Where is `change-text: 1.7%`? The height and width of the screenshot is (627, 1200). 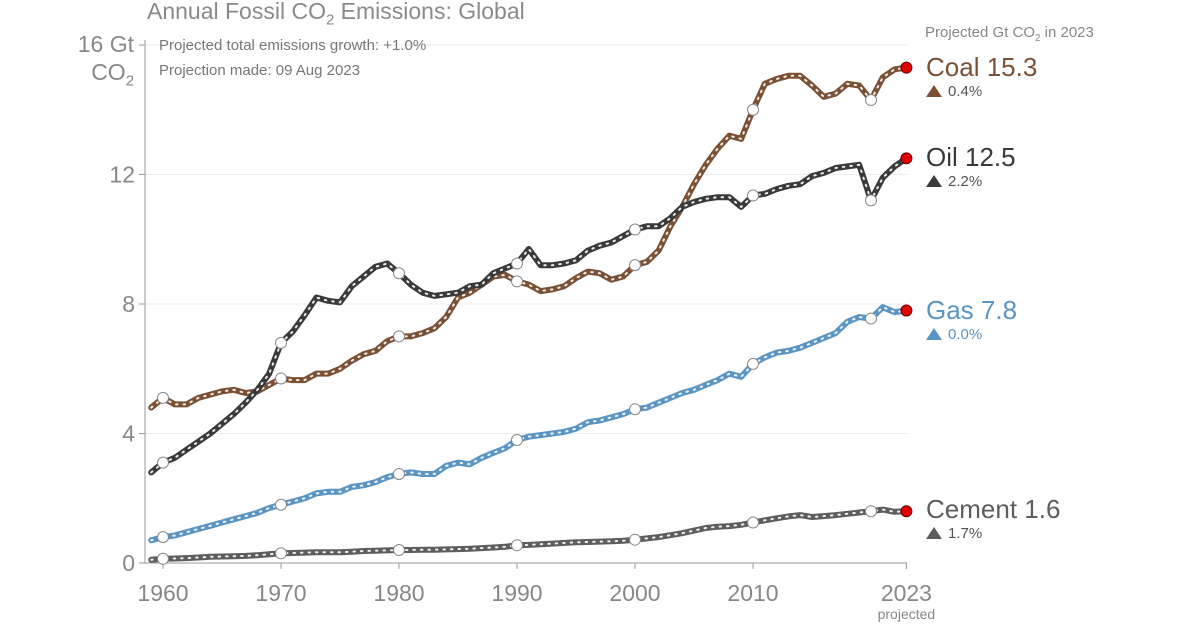 change-text: 1.7% is located at coordinates (965, 533).